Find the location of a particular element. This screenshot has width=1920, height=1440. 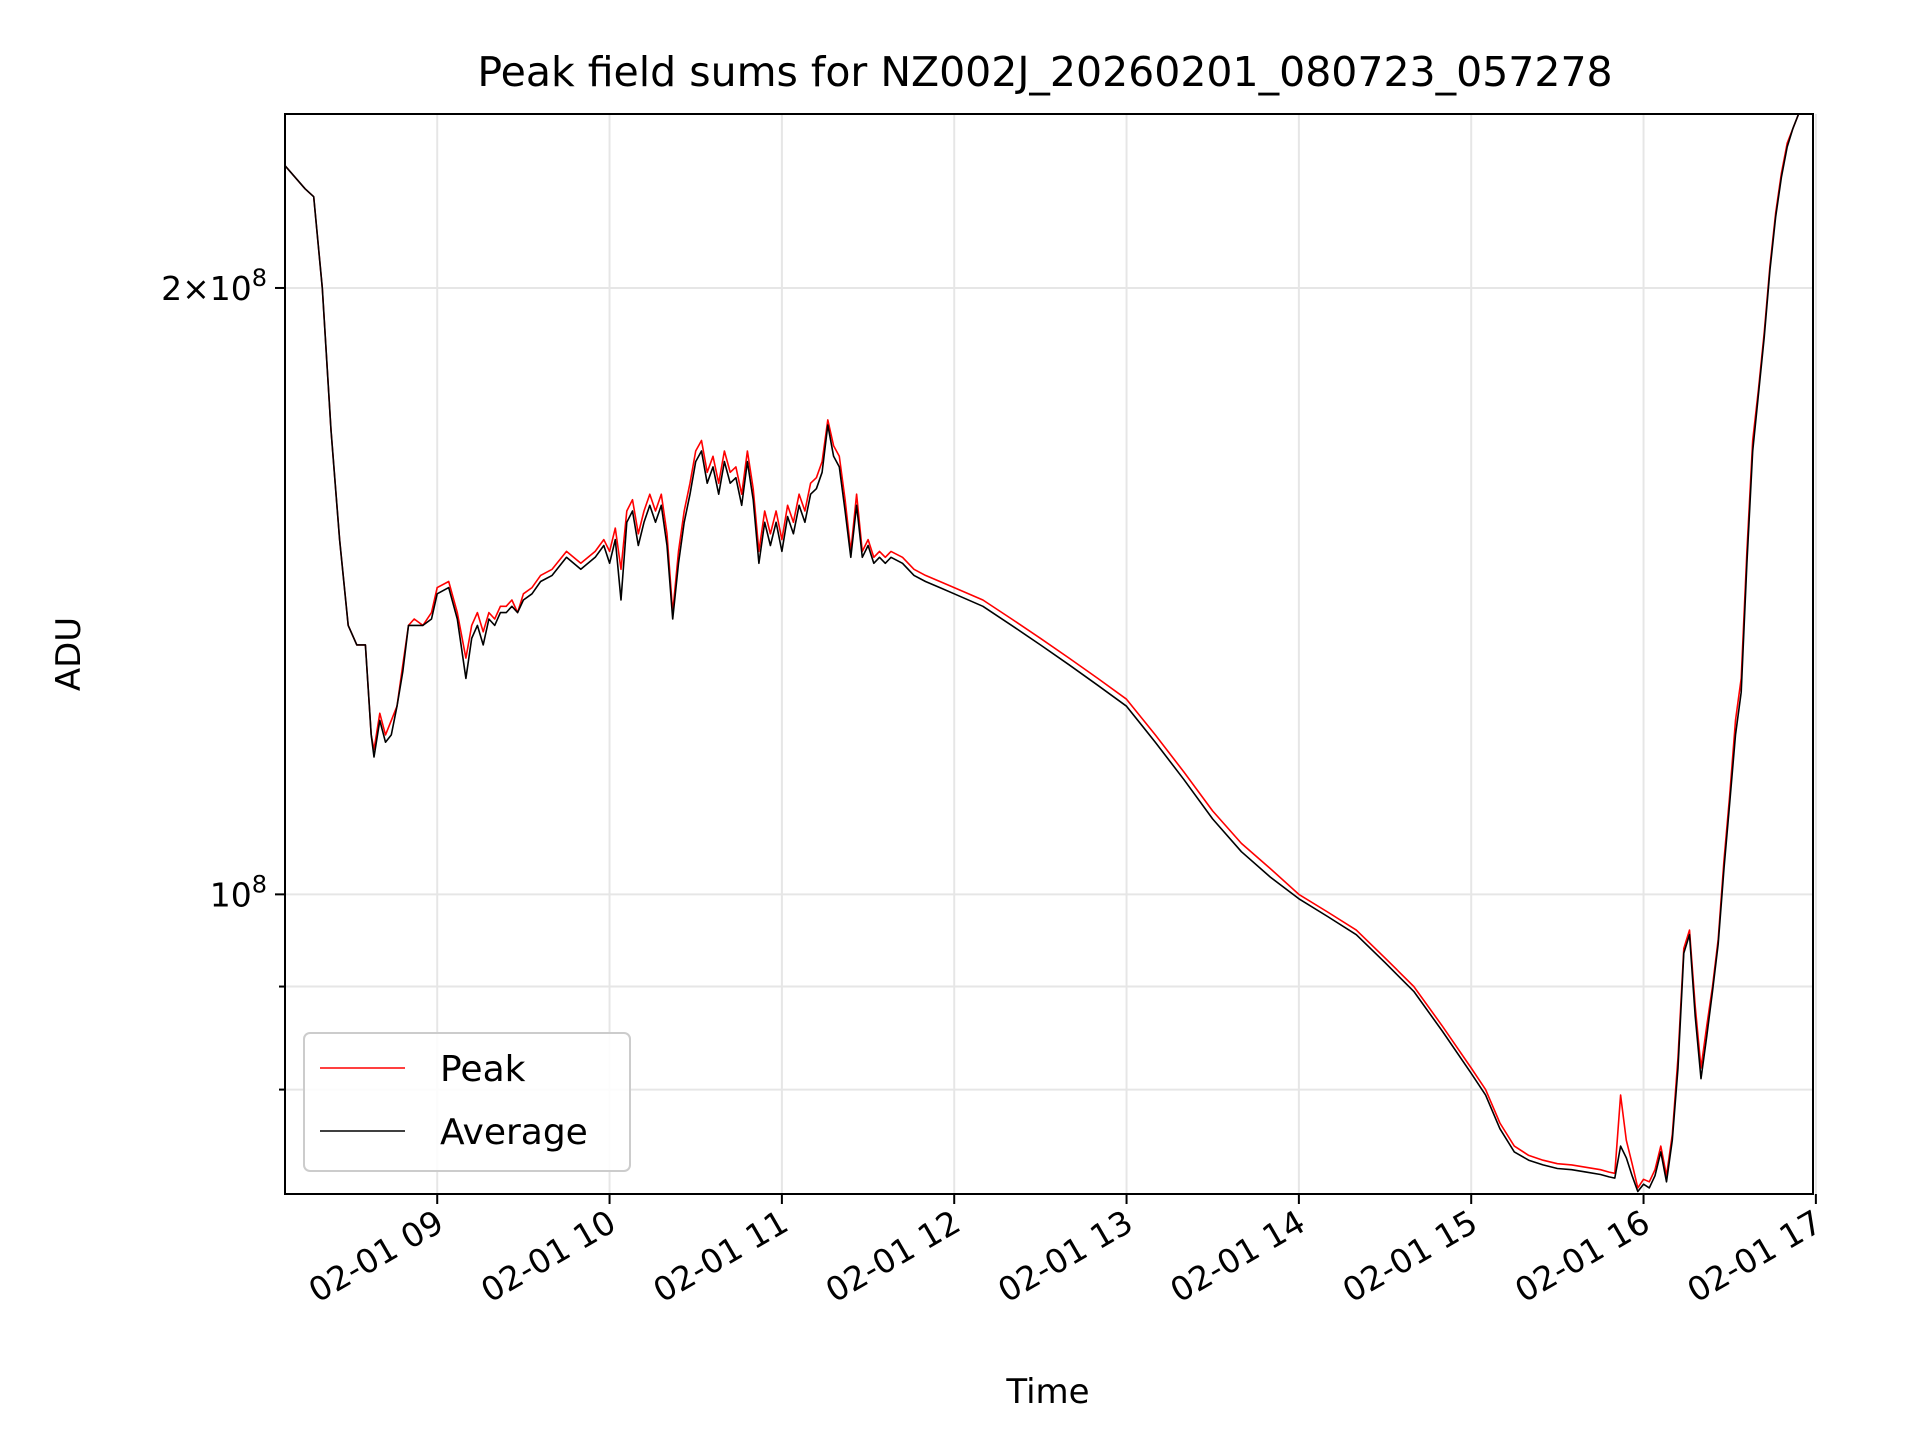

y-tick-label: 108 is located at coordinates (238, 892).